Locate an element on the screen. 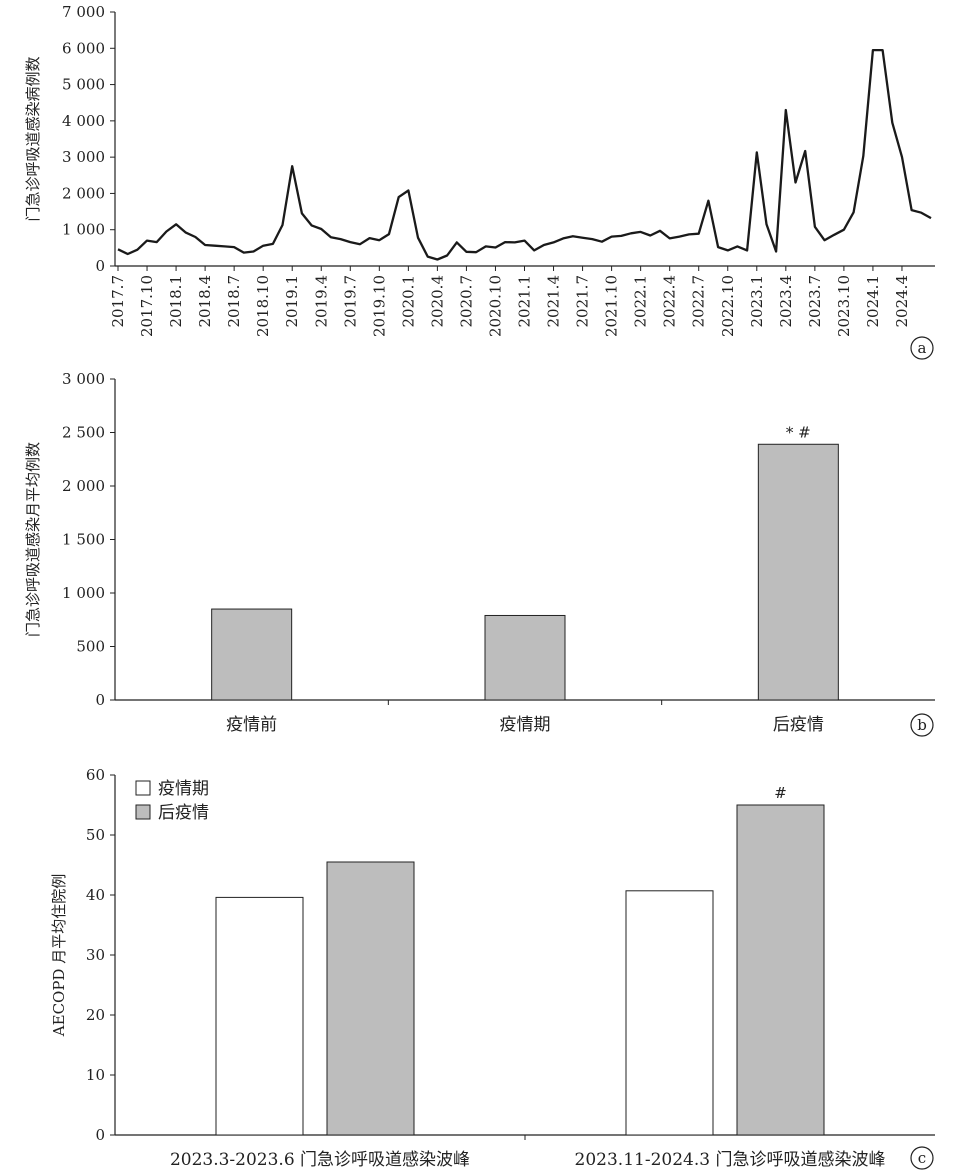  x-tick-label: 2020.4 is located at coordinates (437, 301).